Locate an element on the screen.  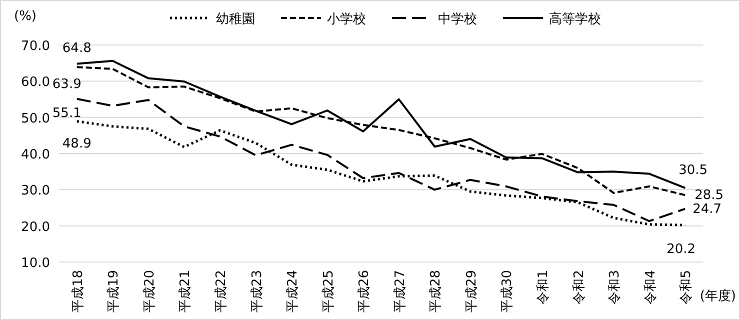
y-tick-label: 10.0 is located at coordinates (35, 263).